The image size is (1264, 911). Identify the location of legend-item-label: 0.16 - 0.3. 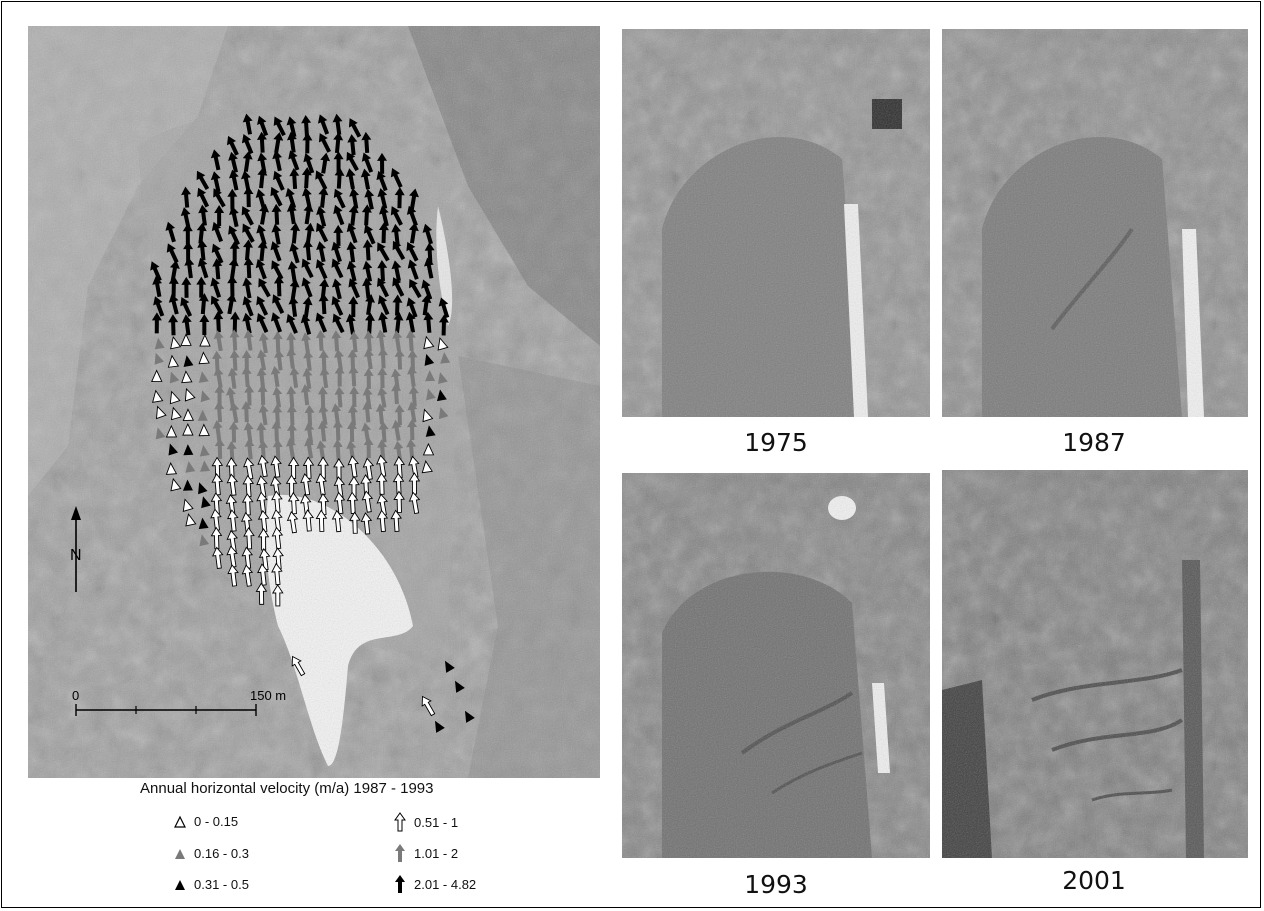
(221, 853).